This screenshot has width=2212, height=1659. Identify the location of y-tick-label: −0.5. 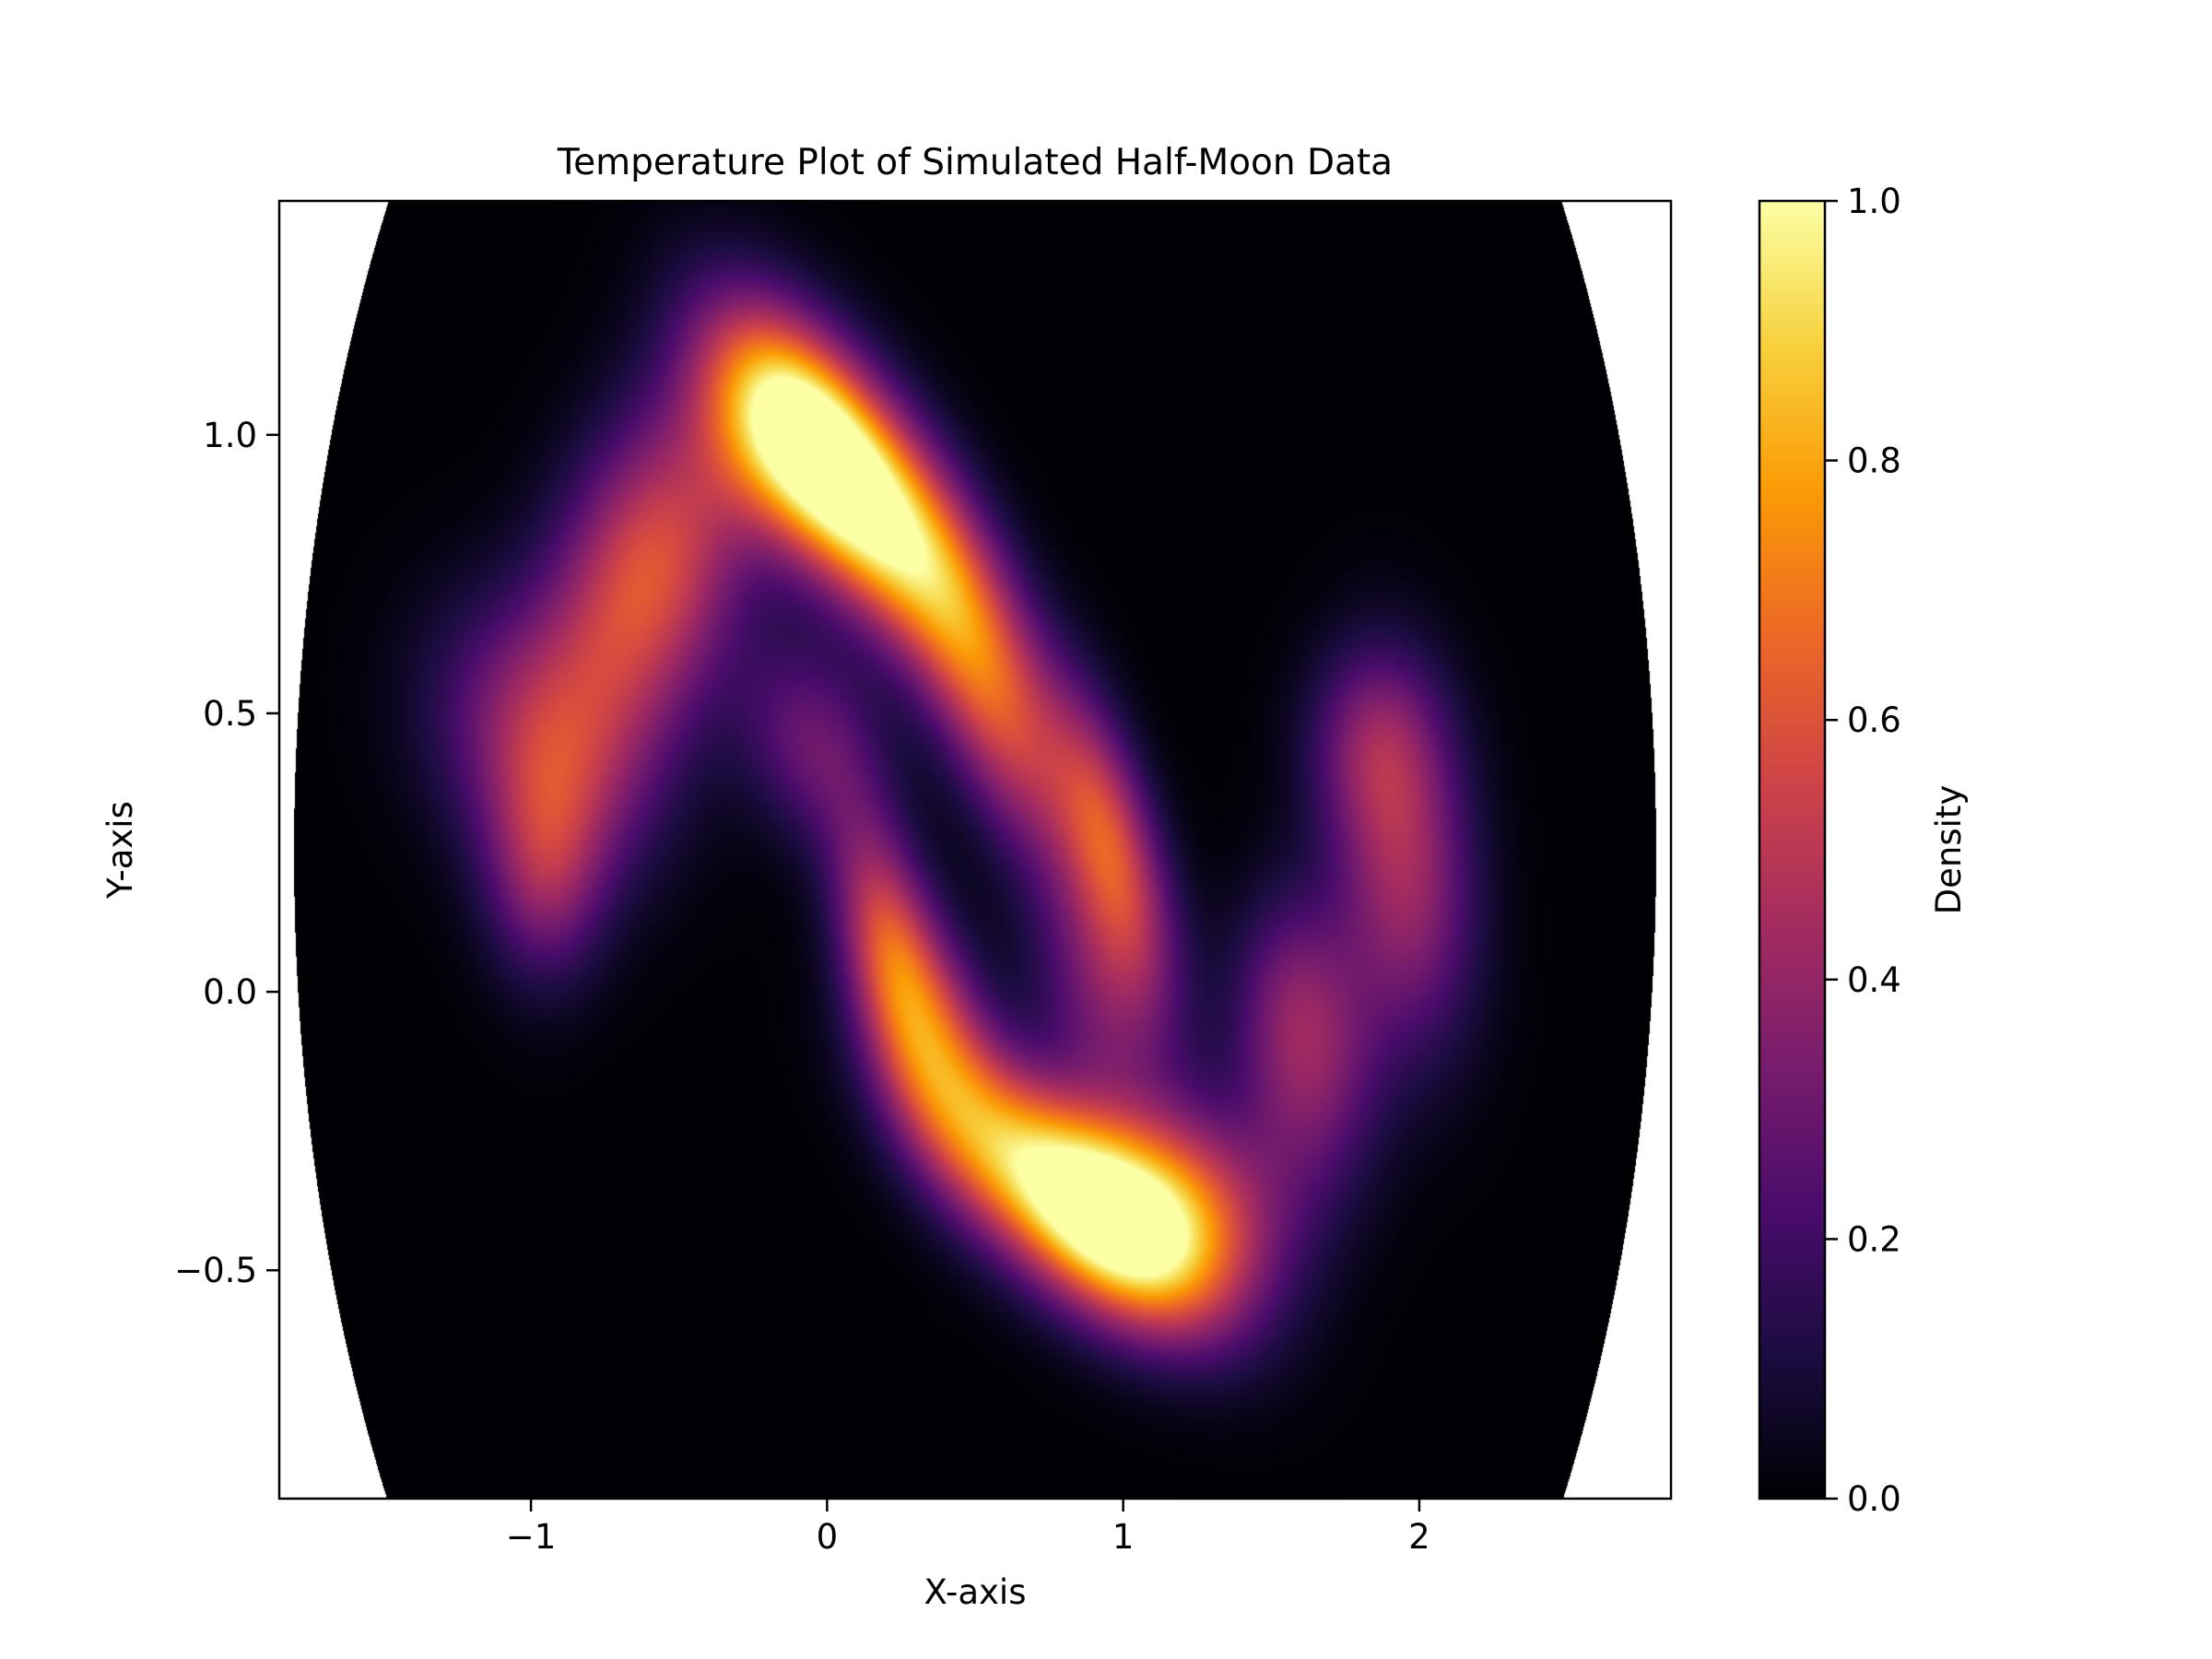
(215, 1270).